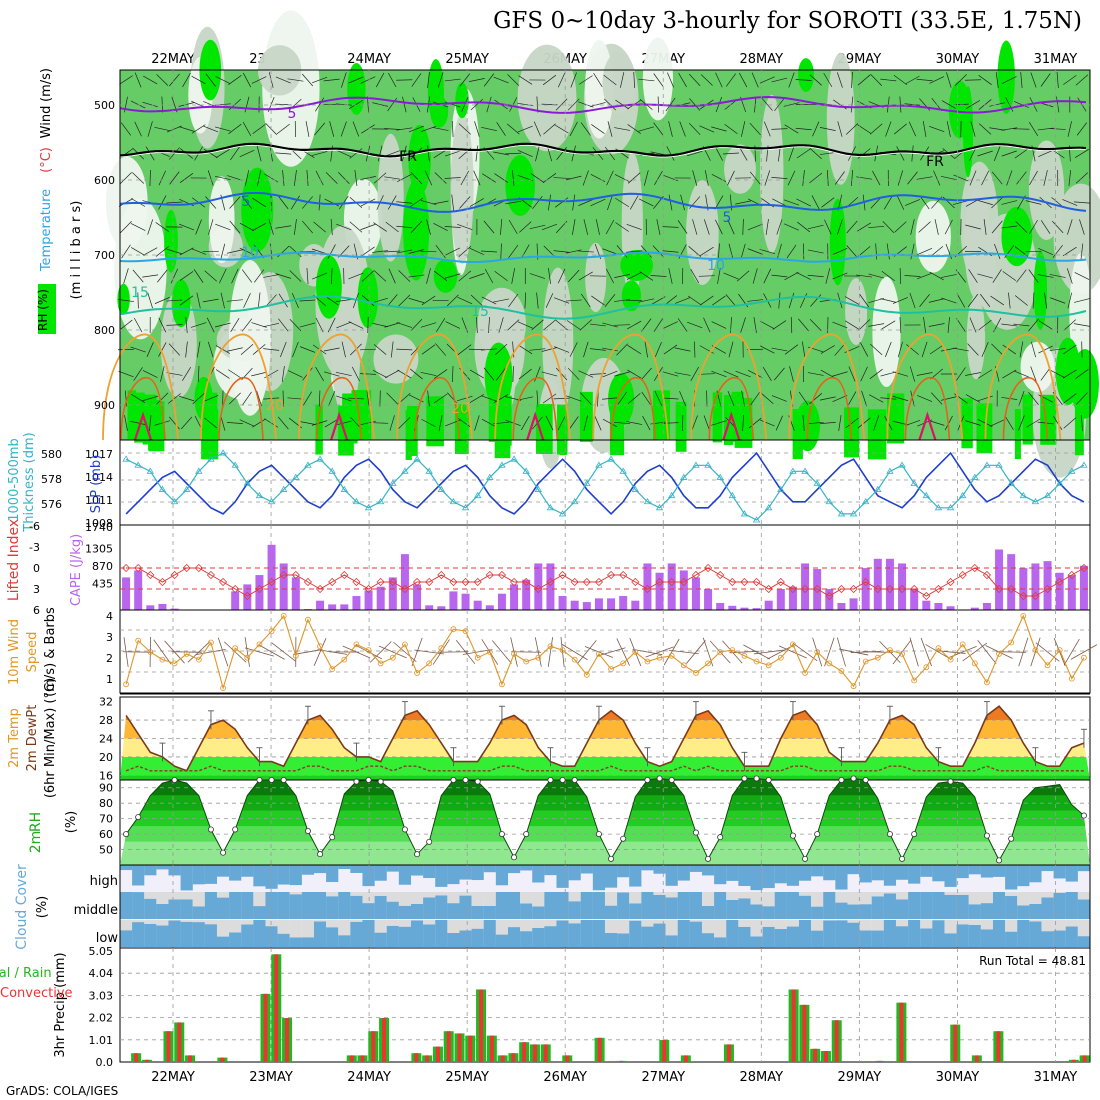 This screenshot has height=1100, width=1100. What do you see at coordinates (46, 122) in the screenshot?
I see `wind-axis-label: Wind` at bounding box center [46, 122].